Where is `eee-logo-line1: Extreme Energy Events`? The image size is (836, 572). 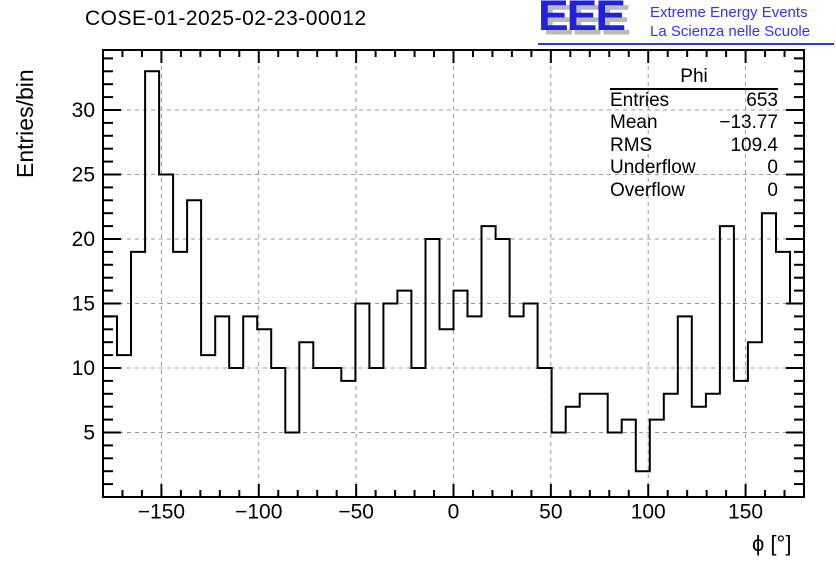
eee-logo-line1: Extreme Energy Events is located at coordinates (729, 12).